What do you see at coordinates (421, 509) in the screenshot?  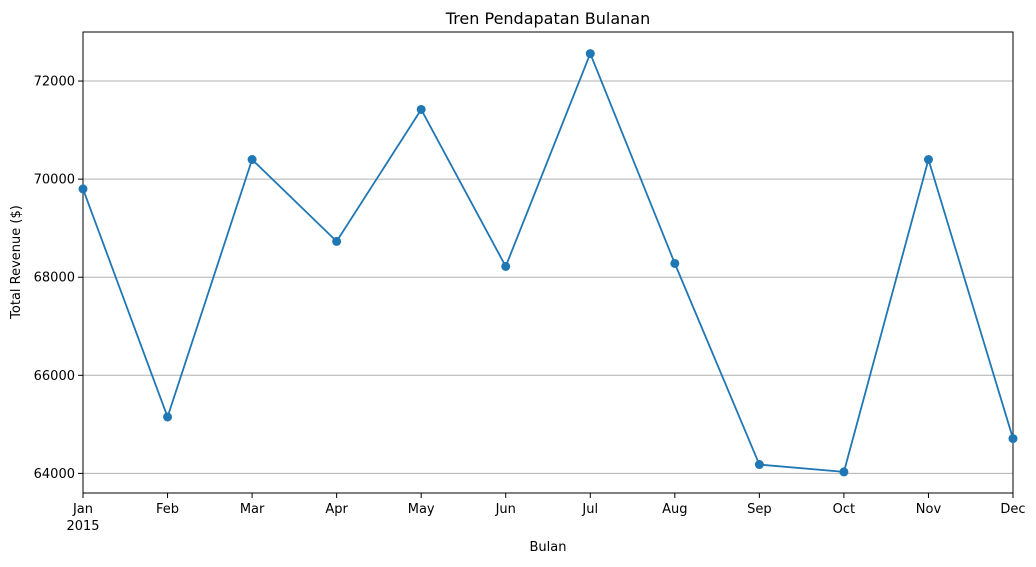 I see `x-tick-label: May` at bounding box center [421, 509].